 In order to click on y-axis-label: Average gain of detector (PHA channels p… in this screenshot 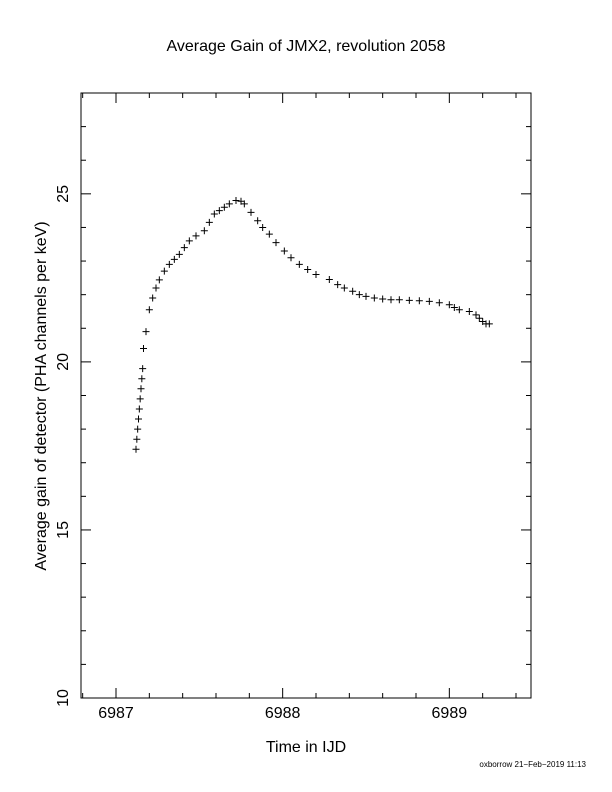, I will do `click(41, 395)`.